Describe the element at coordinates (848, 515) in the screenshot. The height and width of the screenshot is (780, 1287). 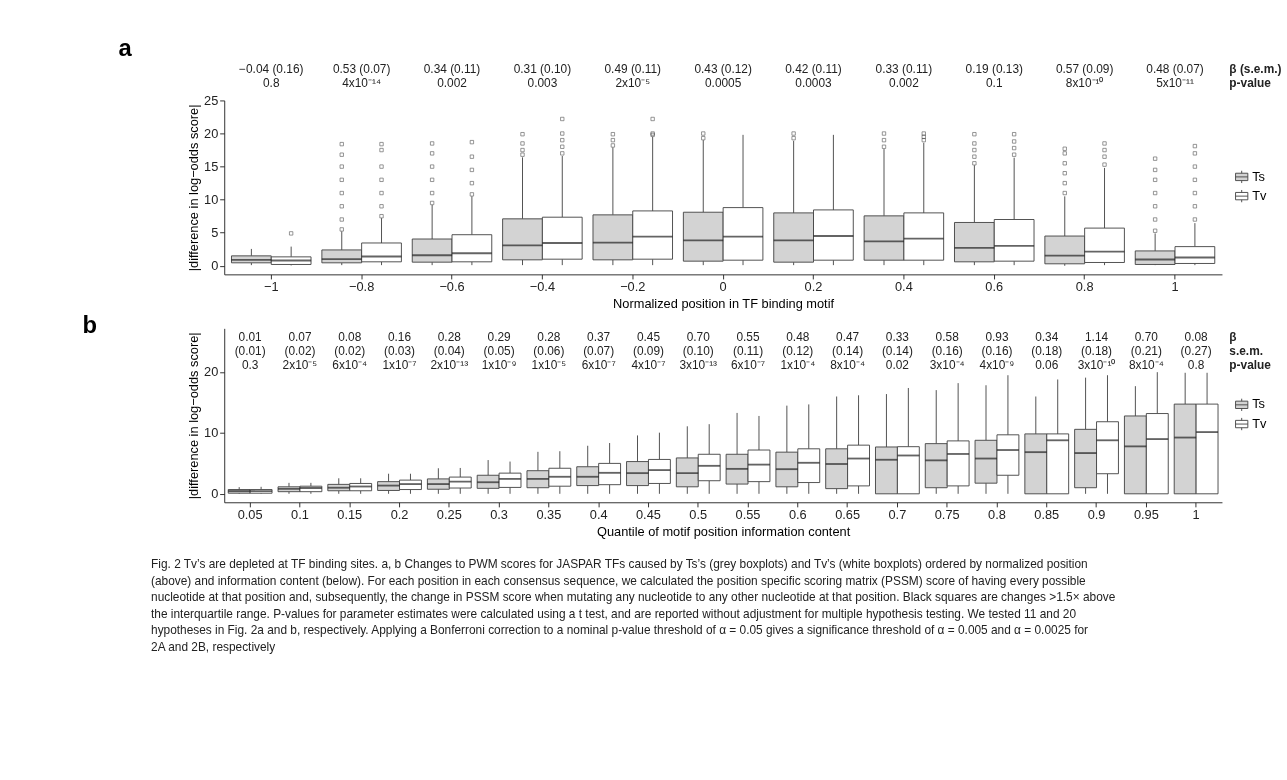
I see `x-tick-label: 0.65` at that location.